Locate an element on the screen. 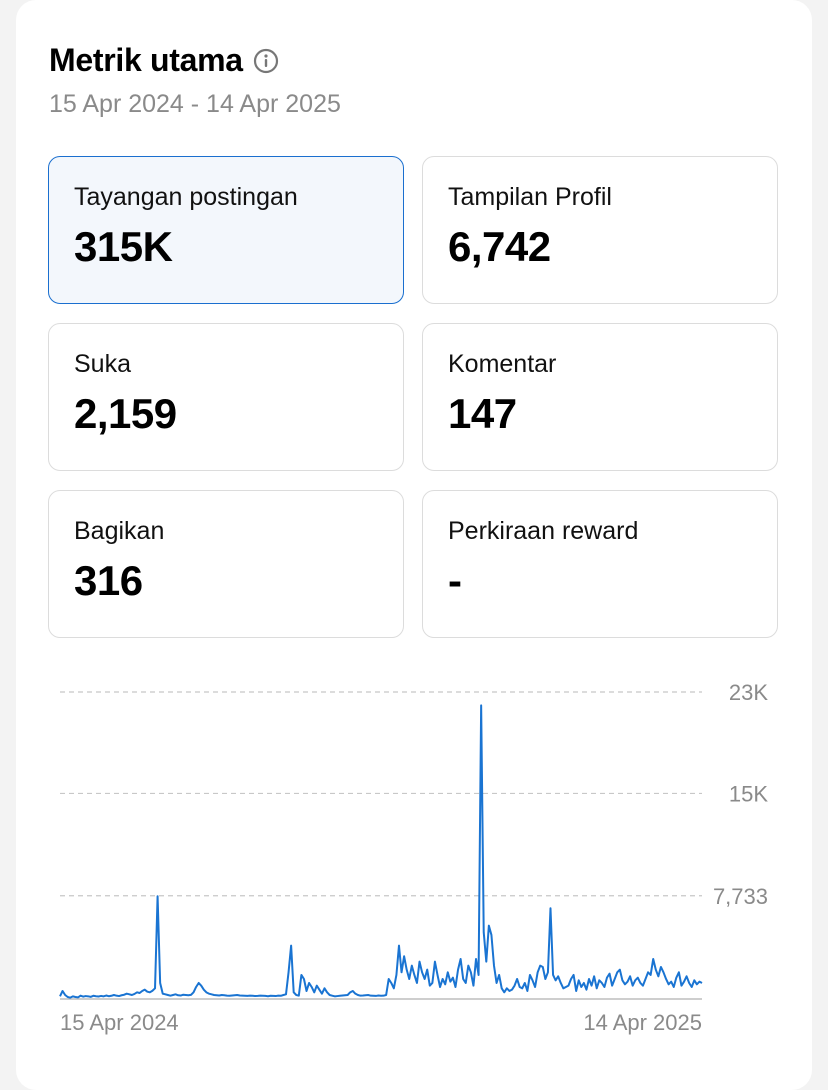 The width and height of the screenshot is (828, 1090). metric-card-comments: Komentar 147 is located at coordinates (600, 397).